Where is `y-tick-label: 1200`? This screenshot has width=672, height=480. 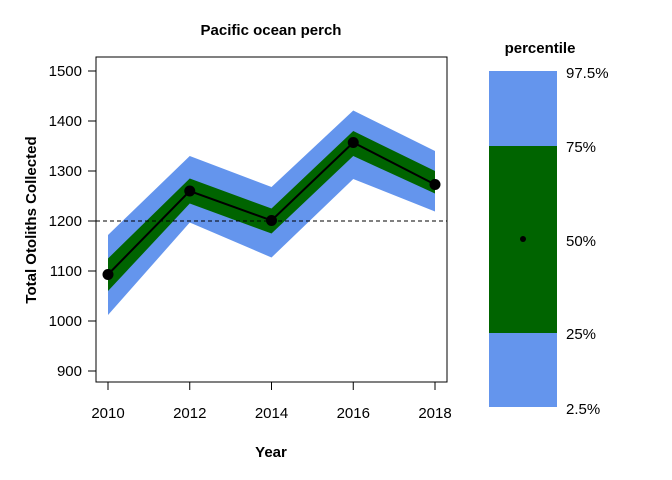 y-tick-label: 1200 is located at coordinates (65, 221).